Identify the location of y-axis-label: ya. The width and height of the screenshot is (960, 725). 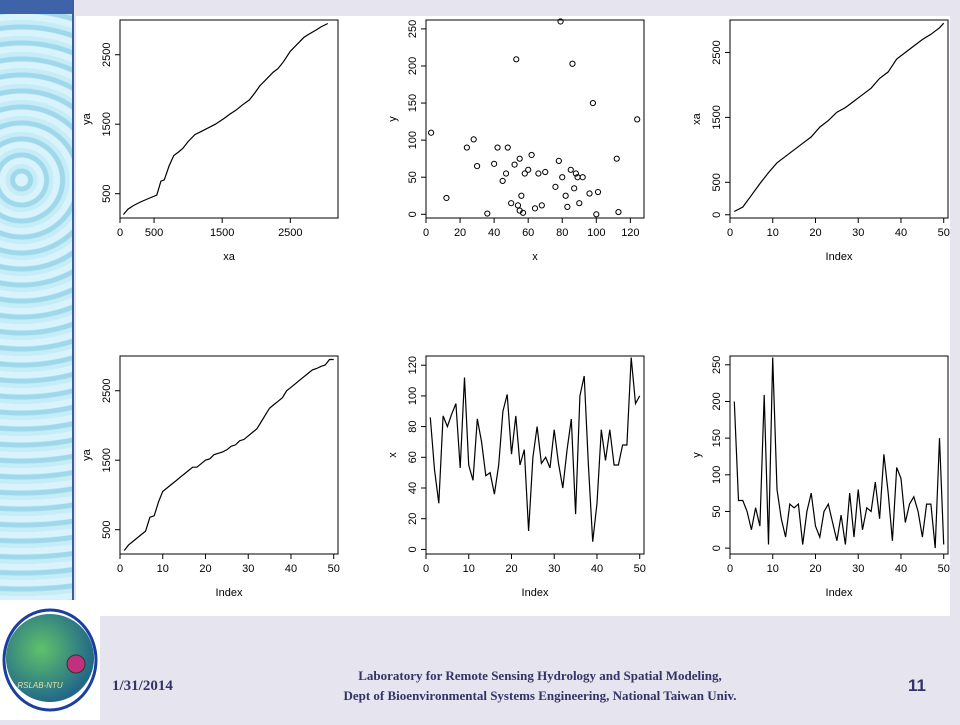
(87, 118).